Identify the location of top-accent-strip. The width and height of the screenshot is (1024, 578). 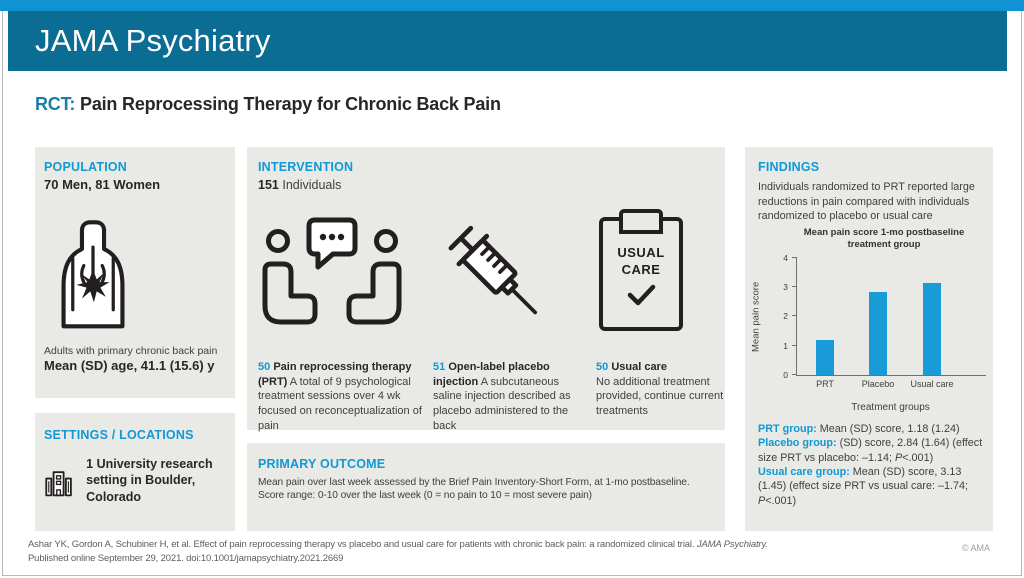
(512, 5).